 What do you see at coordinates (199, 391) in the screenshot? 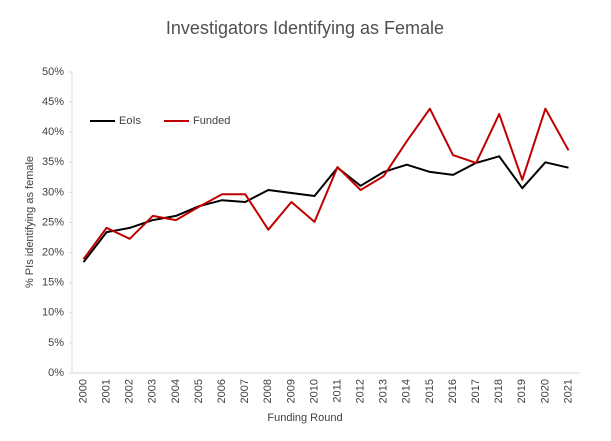
I see `x-tick-label: 2005` at bounding box center [199, 391].